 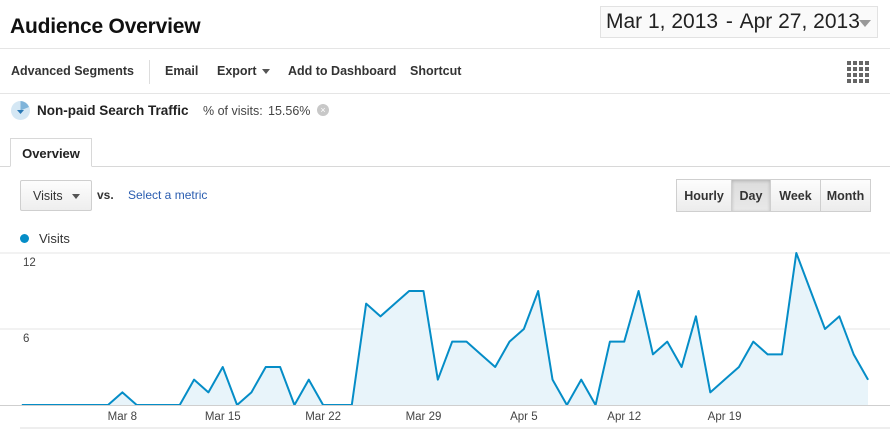 I want to click on shortcut-button: Shortcut, so click(x=436, y=71).